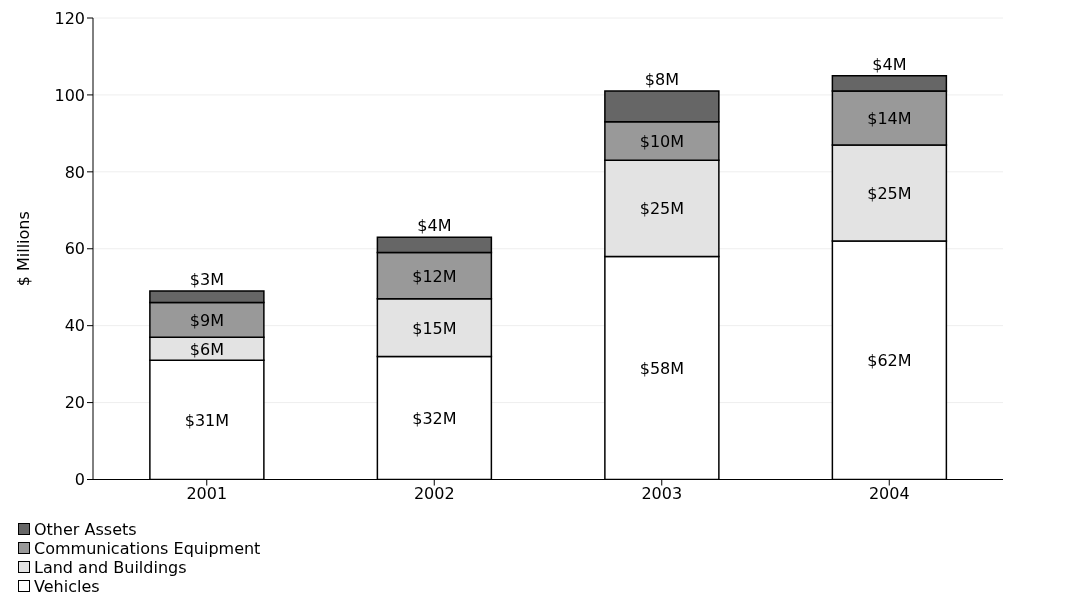  Describe the element at coordinates (23, 249) in the screenshot. I see `y-axis-title: $ Millions` at that location.